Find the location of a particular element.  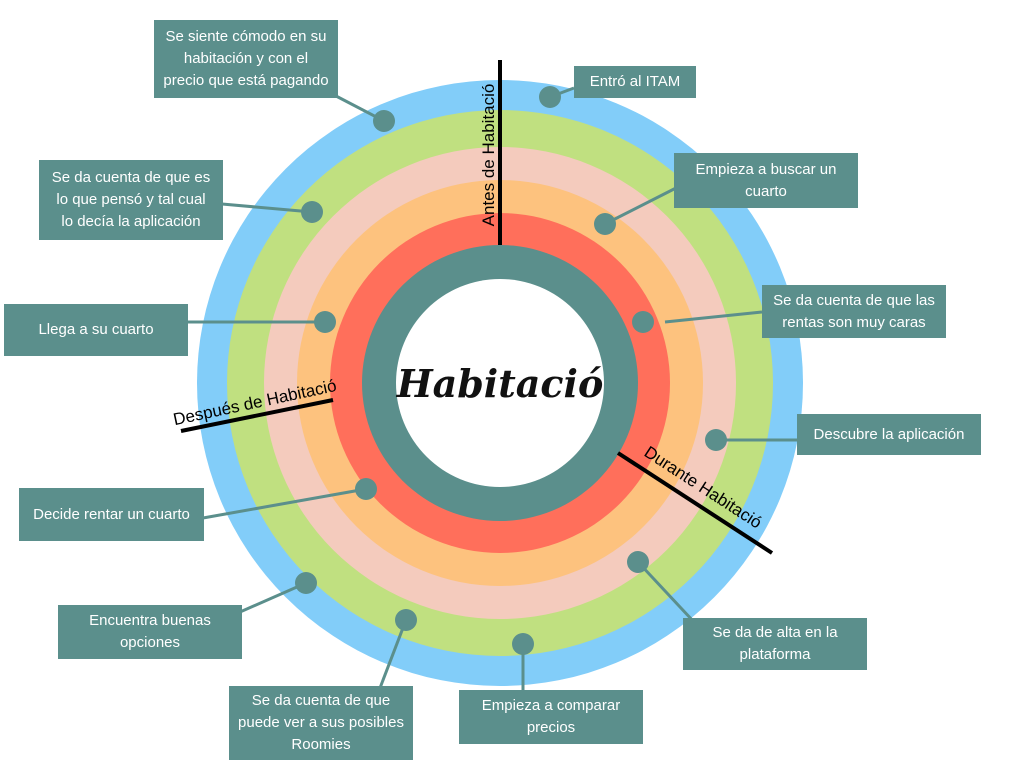

step-box-empieza-buscar: Empieza a buscar un cuarto is located at coordinates (766, 180).